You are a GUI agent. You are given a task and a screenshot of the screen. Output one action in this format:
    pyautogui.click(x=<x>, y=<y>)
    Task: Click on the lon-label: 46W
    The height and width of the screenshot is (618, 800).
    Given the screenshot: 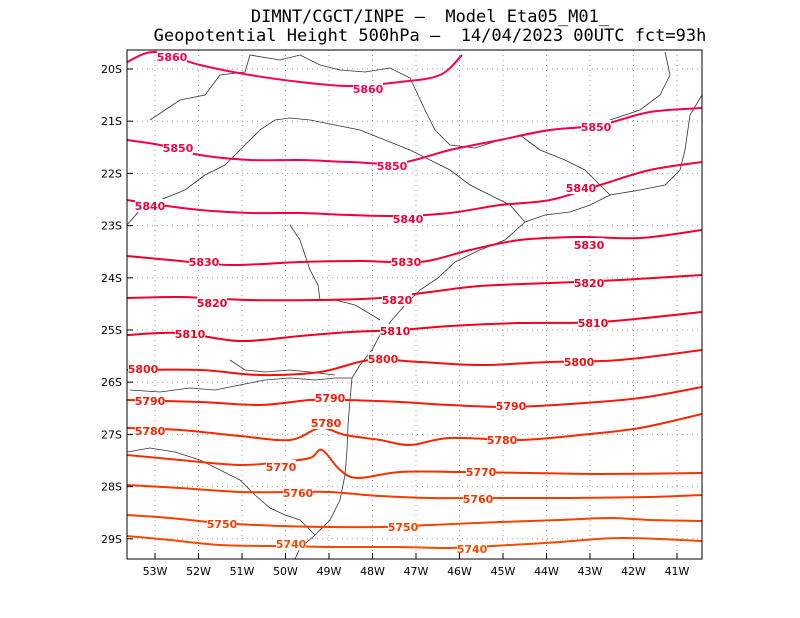 What is the action you would take?
    pyautogui.click(x=459, y=571)
    